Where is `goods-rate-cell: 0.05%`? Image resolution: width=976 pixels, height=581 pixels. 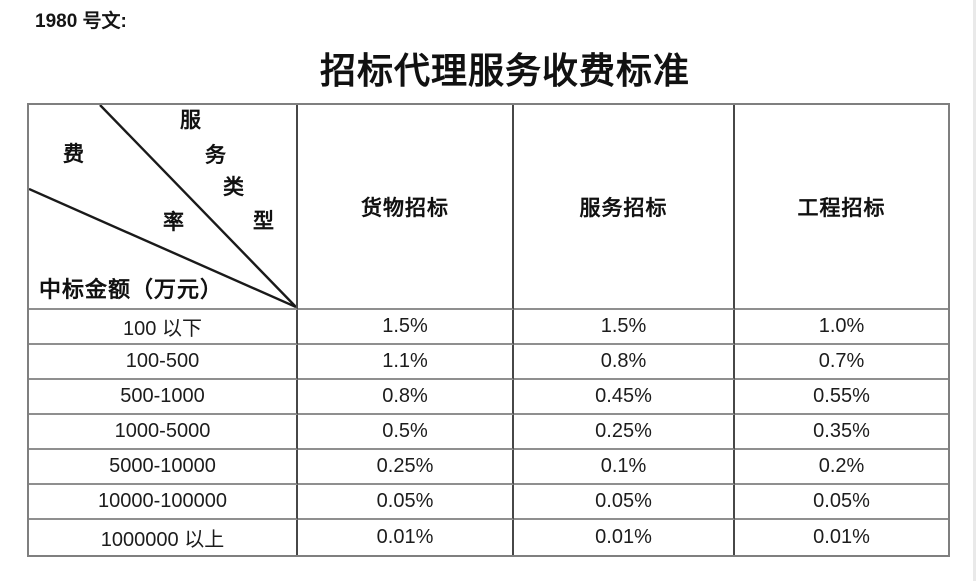 goods-rate-cell: 0.05% is located at coordinates (406, 502).